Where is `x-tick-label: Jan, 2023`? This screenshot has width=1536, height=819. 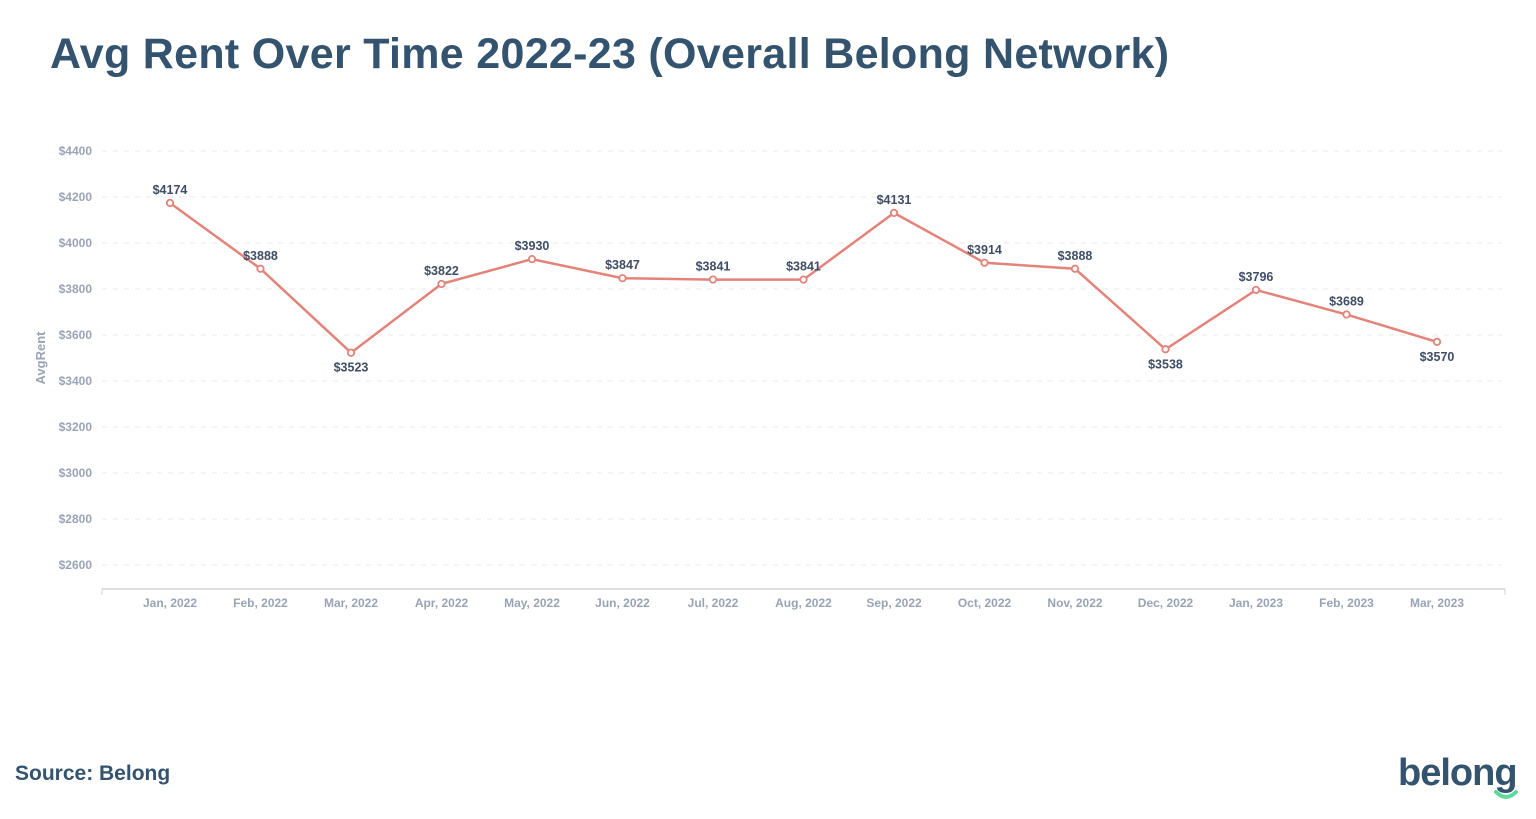
x-tick-label: Jan, 2023 is located at coordinates (1256, 603).